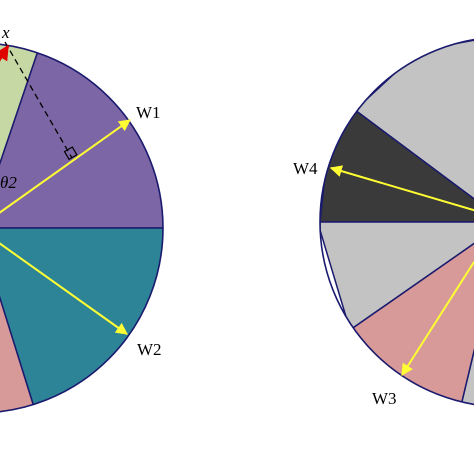 This screenshot has height=474, width=474. Describe the element at coordinates (5, 53) in the screenshot. I see `arrow-x` at that location.